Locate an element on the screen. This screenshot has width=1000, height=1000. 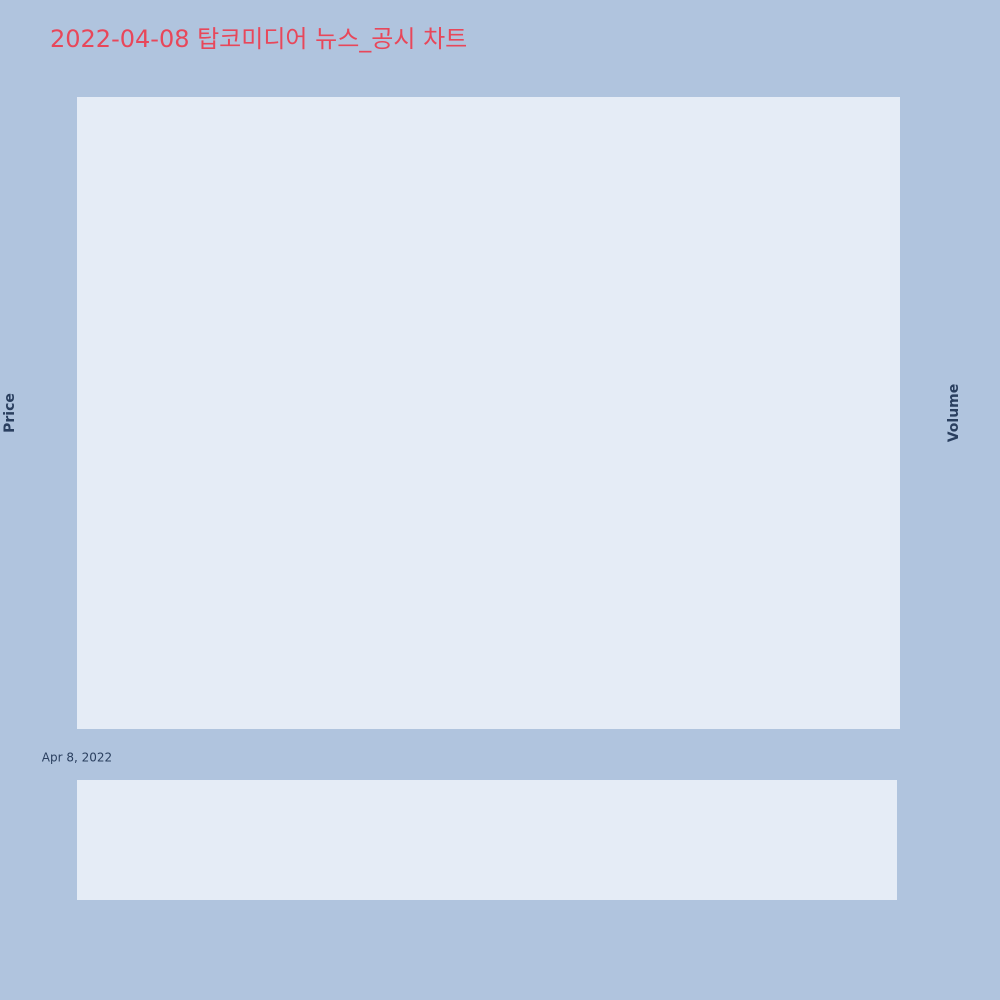
chart-title: 2022-04-08 탑코미디어 뉴스_공시 차트 is located at coordinates (258, 39).